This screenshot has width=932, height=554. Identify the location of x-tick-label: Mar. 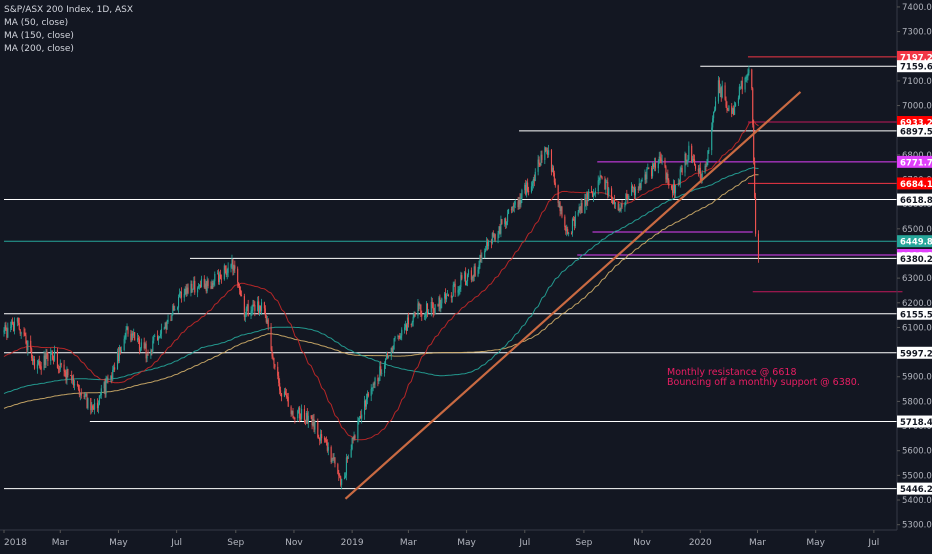
(757, 543).